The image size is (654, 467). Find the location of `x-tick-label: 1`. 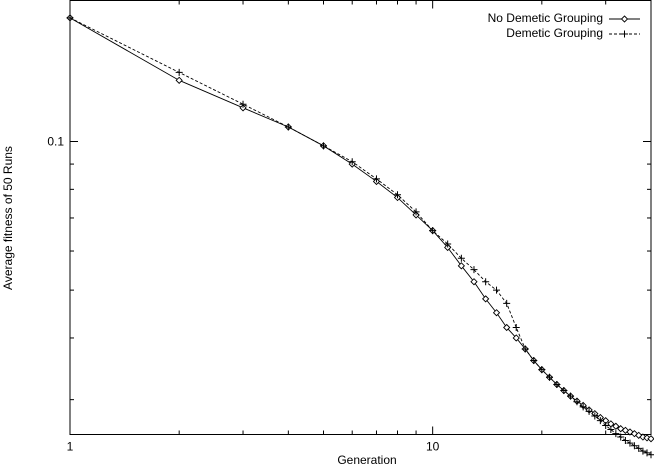

x-tick-label: 1 is located at coordinates (70, 447).